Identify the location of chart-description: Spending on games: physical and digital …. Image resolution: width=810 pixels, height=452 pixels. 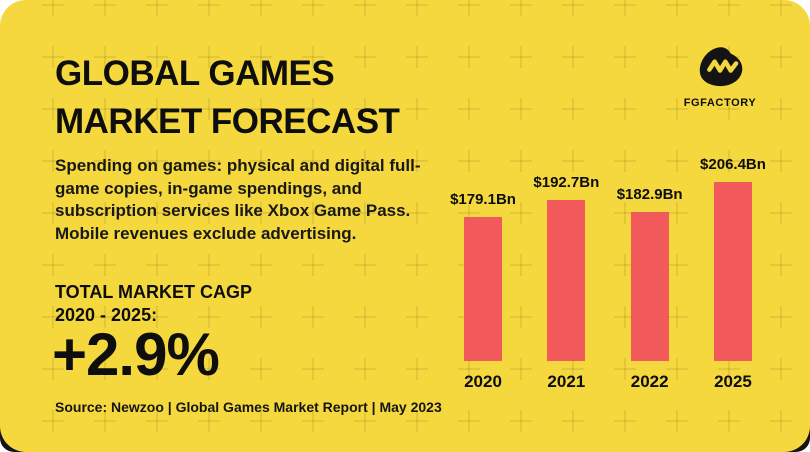
(241, 200).